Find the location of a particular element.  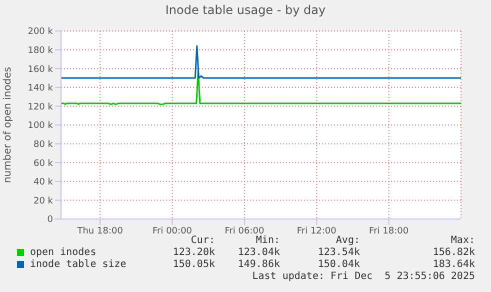

y-axis-title: number of open inodes is located at coordinates (8, 125).